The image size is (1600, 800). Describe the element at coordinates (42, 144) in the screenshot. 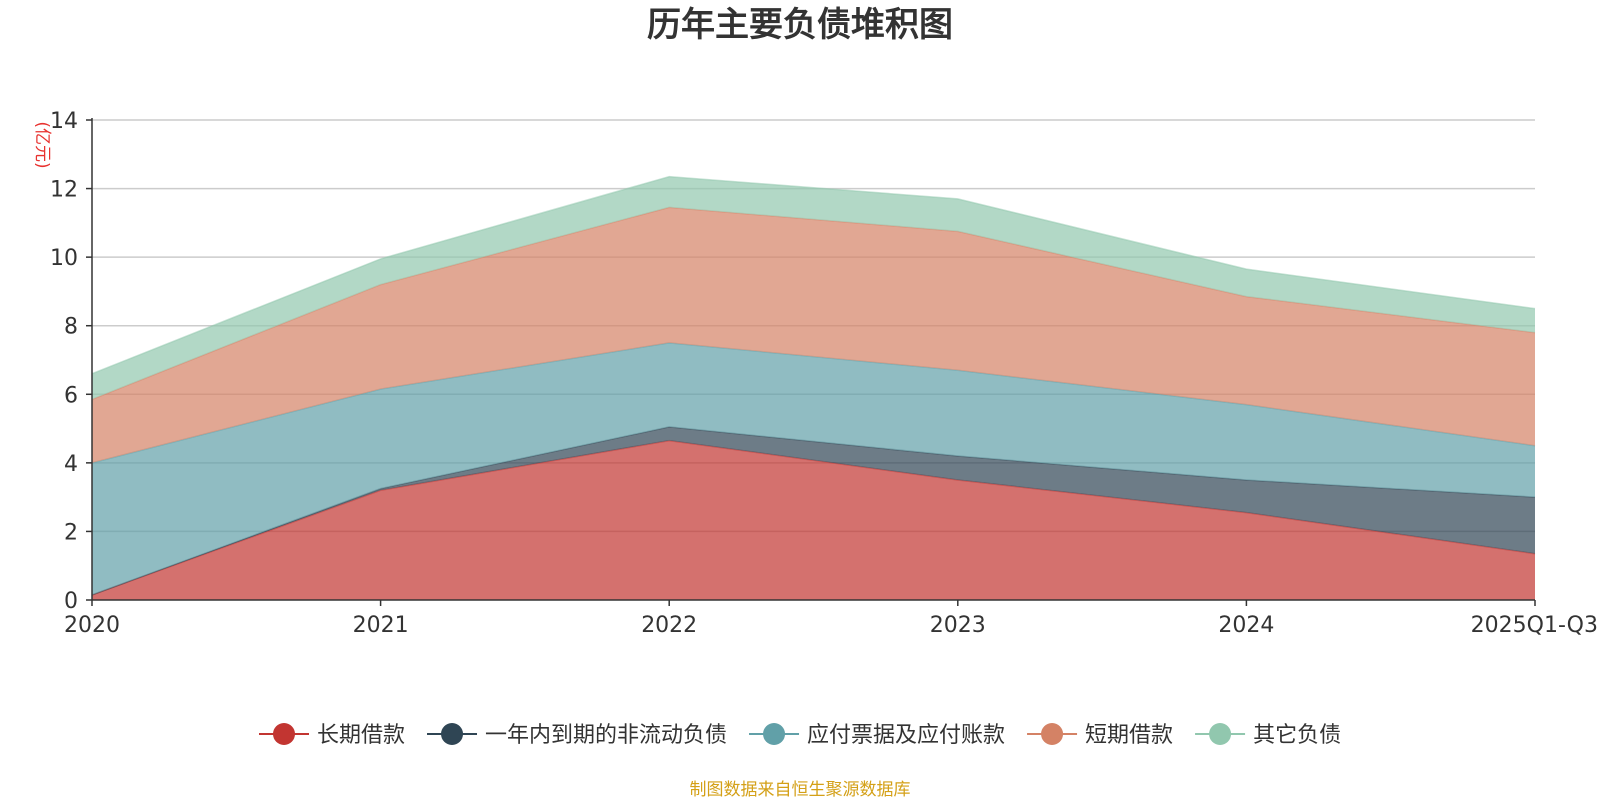

I see `y-axis-unit-label: (亿元)` at that location.